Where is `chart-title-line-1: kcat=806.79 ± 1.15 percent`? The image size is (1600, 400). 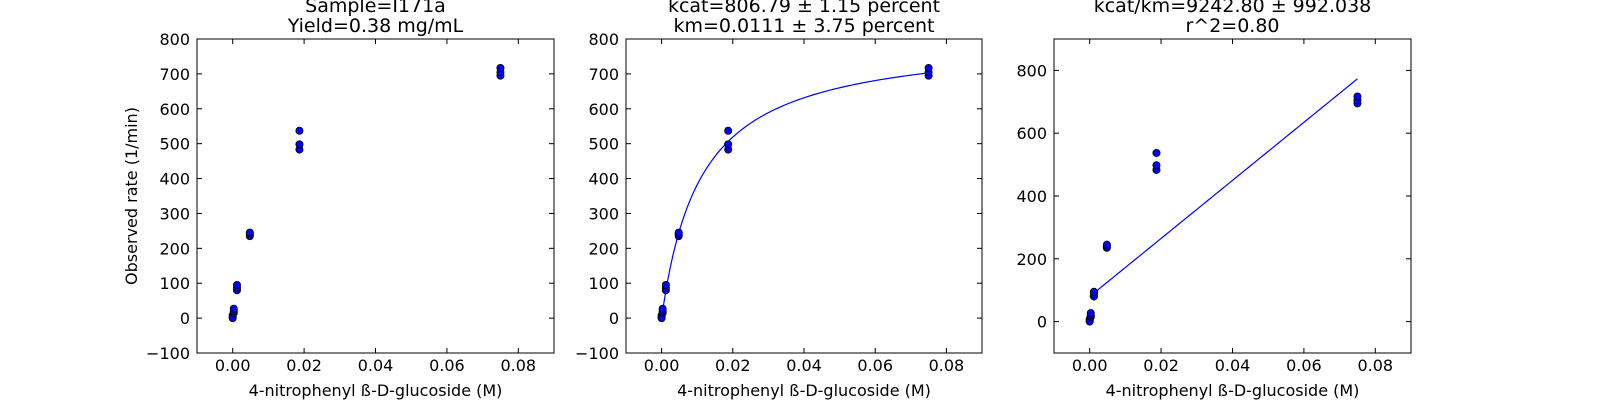
chart-title-line-1: kcat=806.79 ± 1.15 percent is located at coordinates (804, 8).